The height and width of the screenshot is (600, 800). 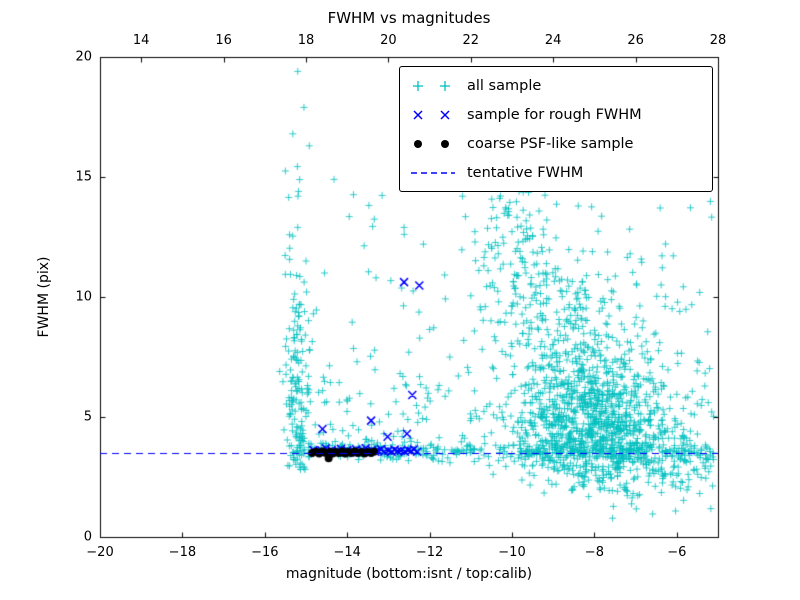 What do you see at coordinates (504, 85) in the screenshot?
I see `legend-label: all sample` at bounding box center [504, 85].